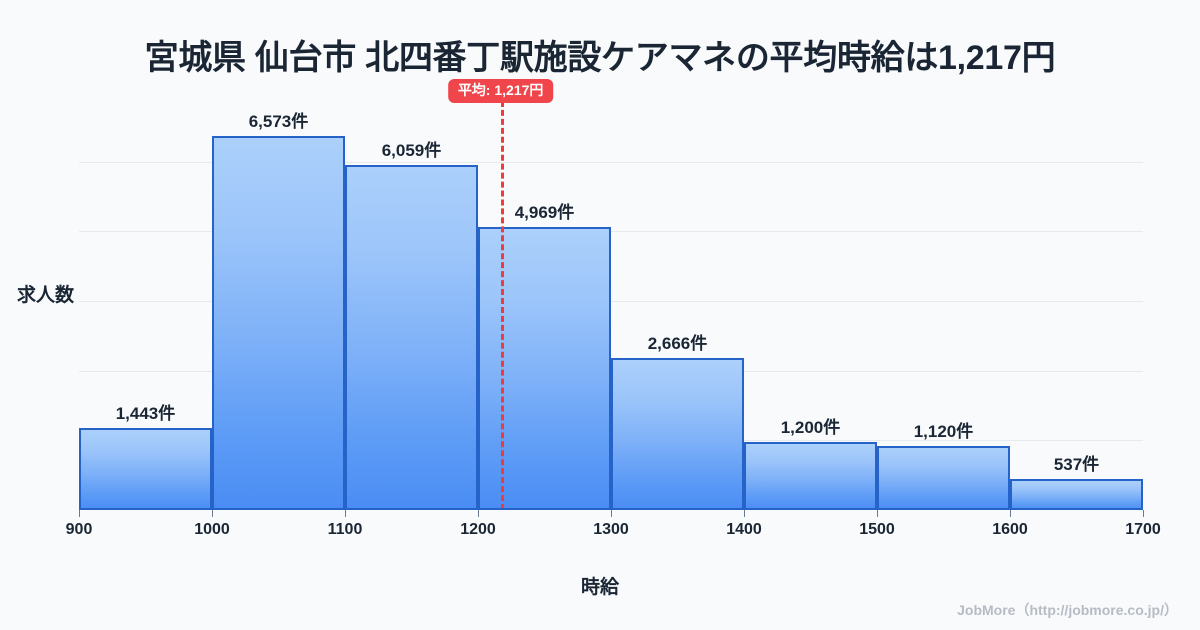 This screenshot has width=1200, height=630. What do you see at coordinates (544, 213) in the screenshot?
I see `bar-value-label: 4,969件` at bounding box center [544, 213].